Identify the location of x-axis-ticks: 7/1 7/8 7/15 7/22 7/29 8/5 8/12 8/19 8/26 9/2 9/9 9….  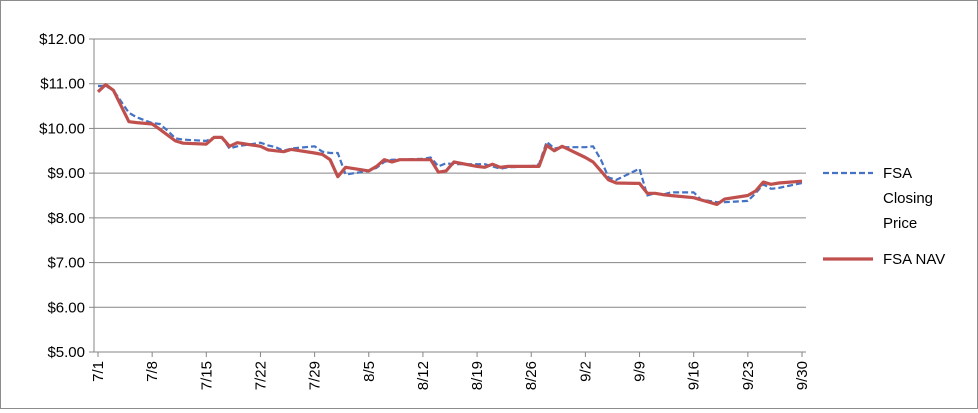
(450, 371).